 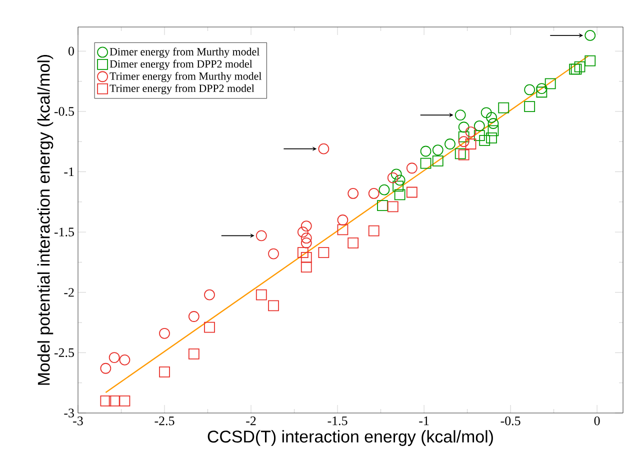 I want to click on legend-label: Dimer energy from DPP2 model, so click(x=181, y=65).